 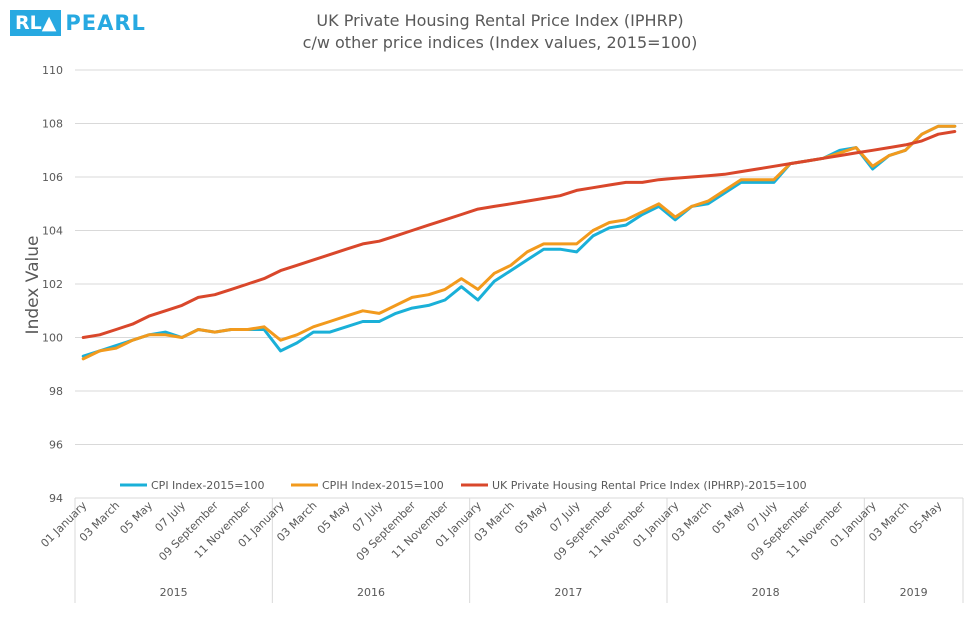 I want to click on y-tick-label: 110, so click(x=52, y=70).